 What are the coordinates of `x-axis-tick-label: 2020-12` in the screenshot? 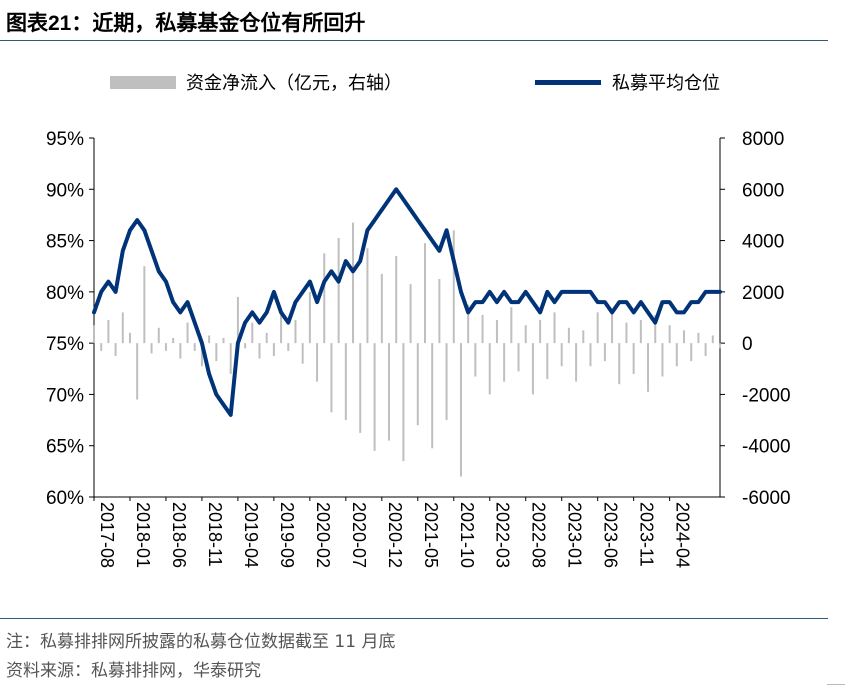 It's located at (395, 535).